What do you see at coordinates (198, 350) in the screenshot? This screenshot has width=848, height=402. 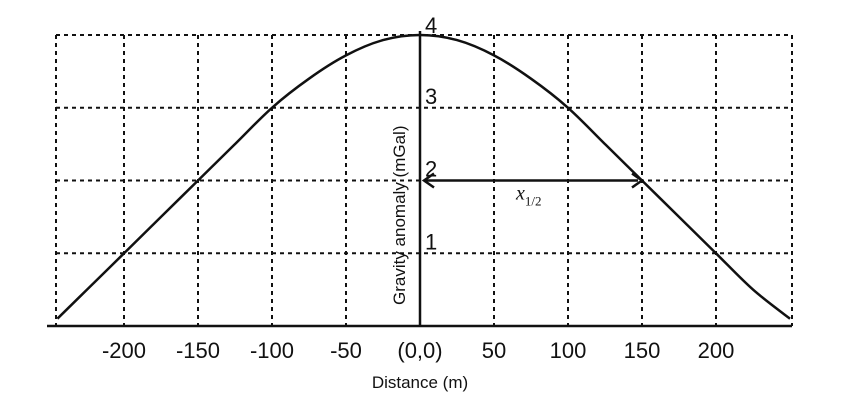 I see `x-tick-label: -150` at bounding box center [198, 350].